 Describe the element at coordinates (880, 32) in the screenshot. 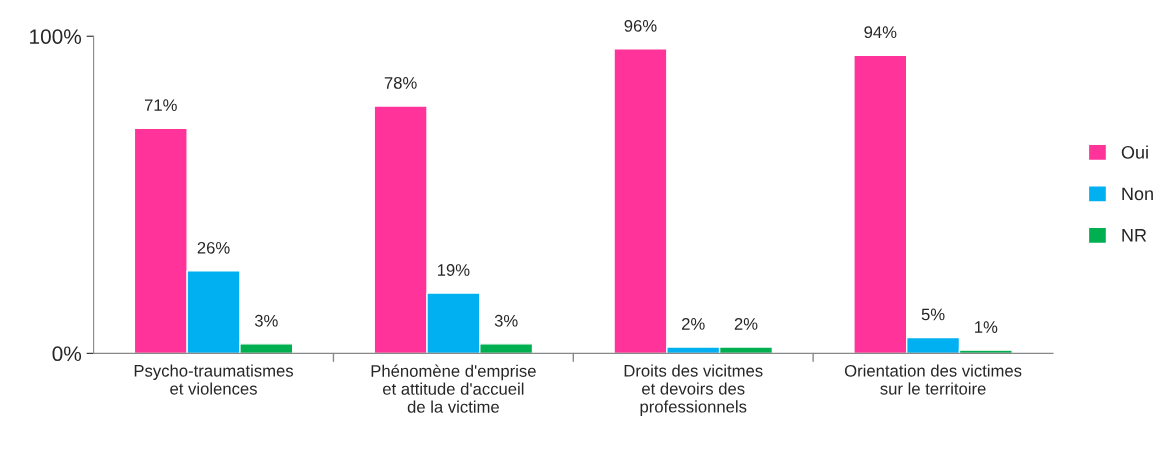

I see `data-label: 94%` at that location.